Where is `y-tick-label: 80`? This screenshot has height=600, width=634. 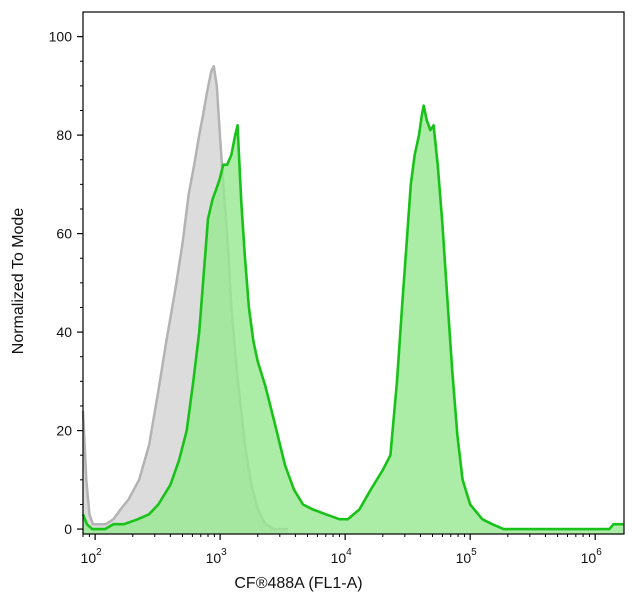
y-tick-label: 80 is located at coordinates (64, 135).